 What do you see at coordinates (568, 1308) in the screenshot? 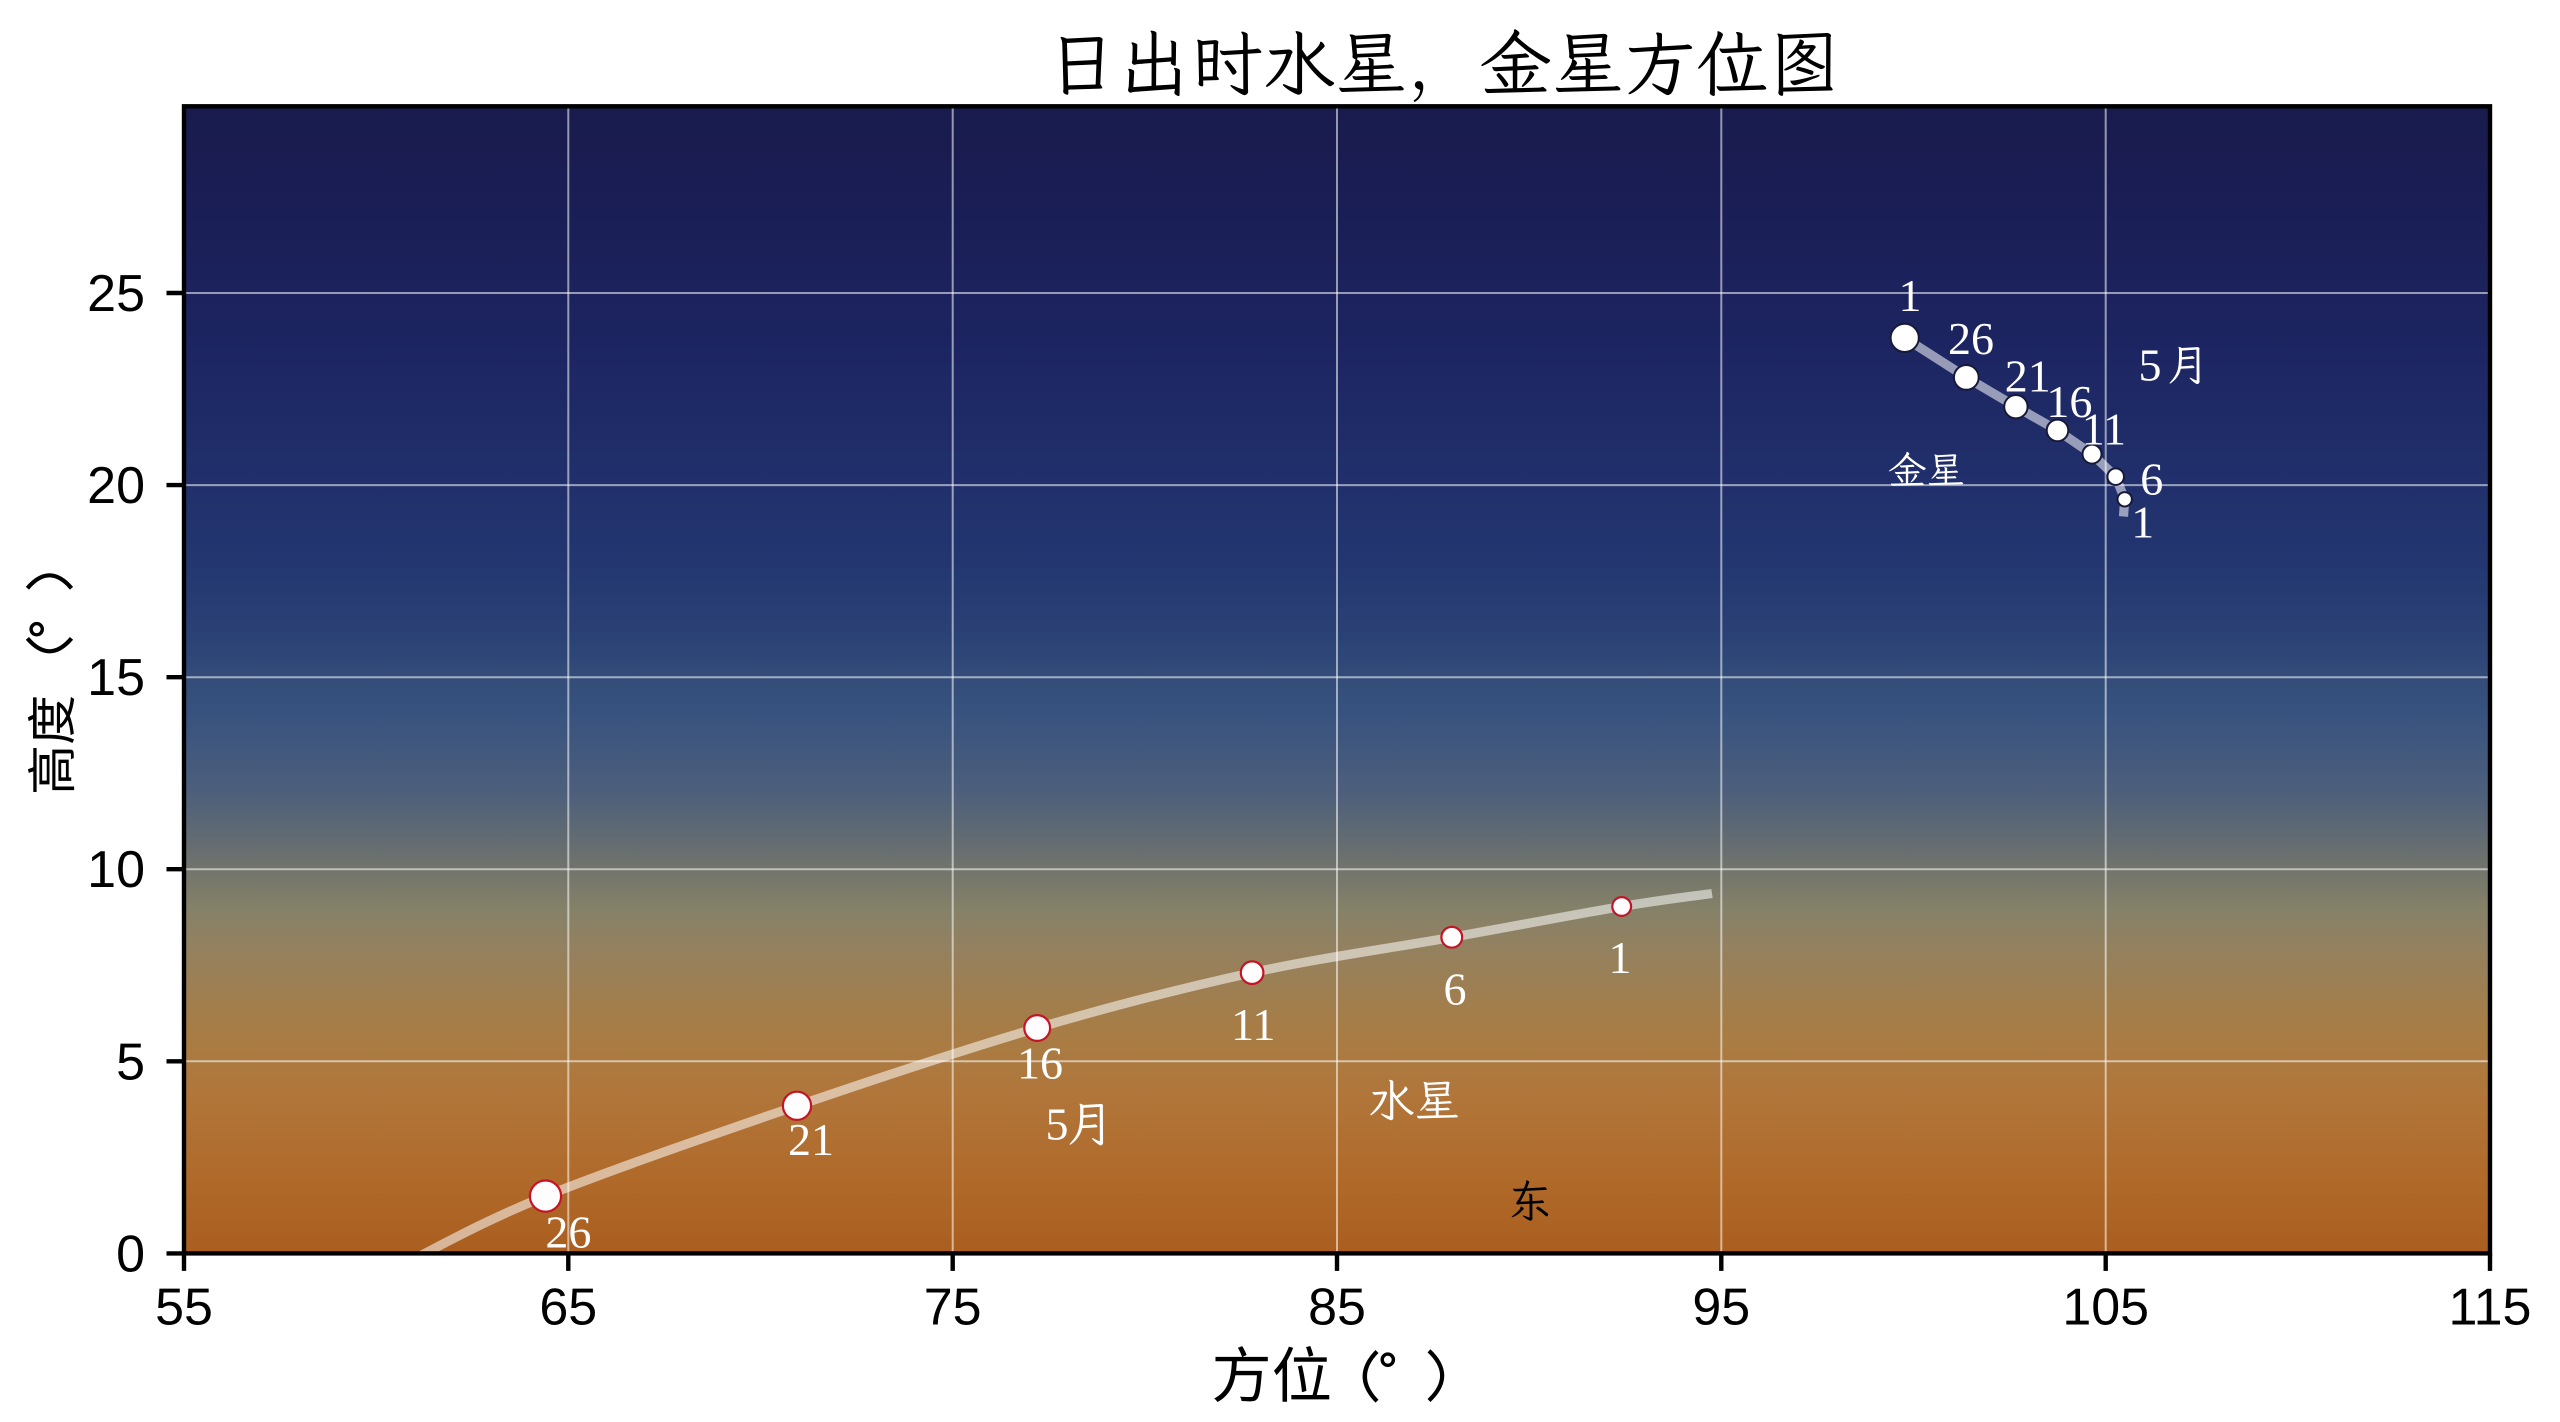
I see `svg-text: 65` at bounding box center [568, 1308].